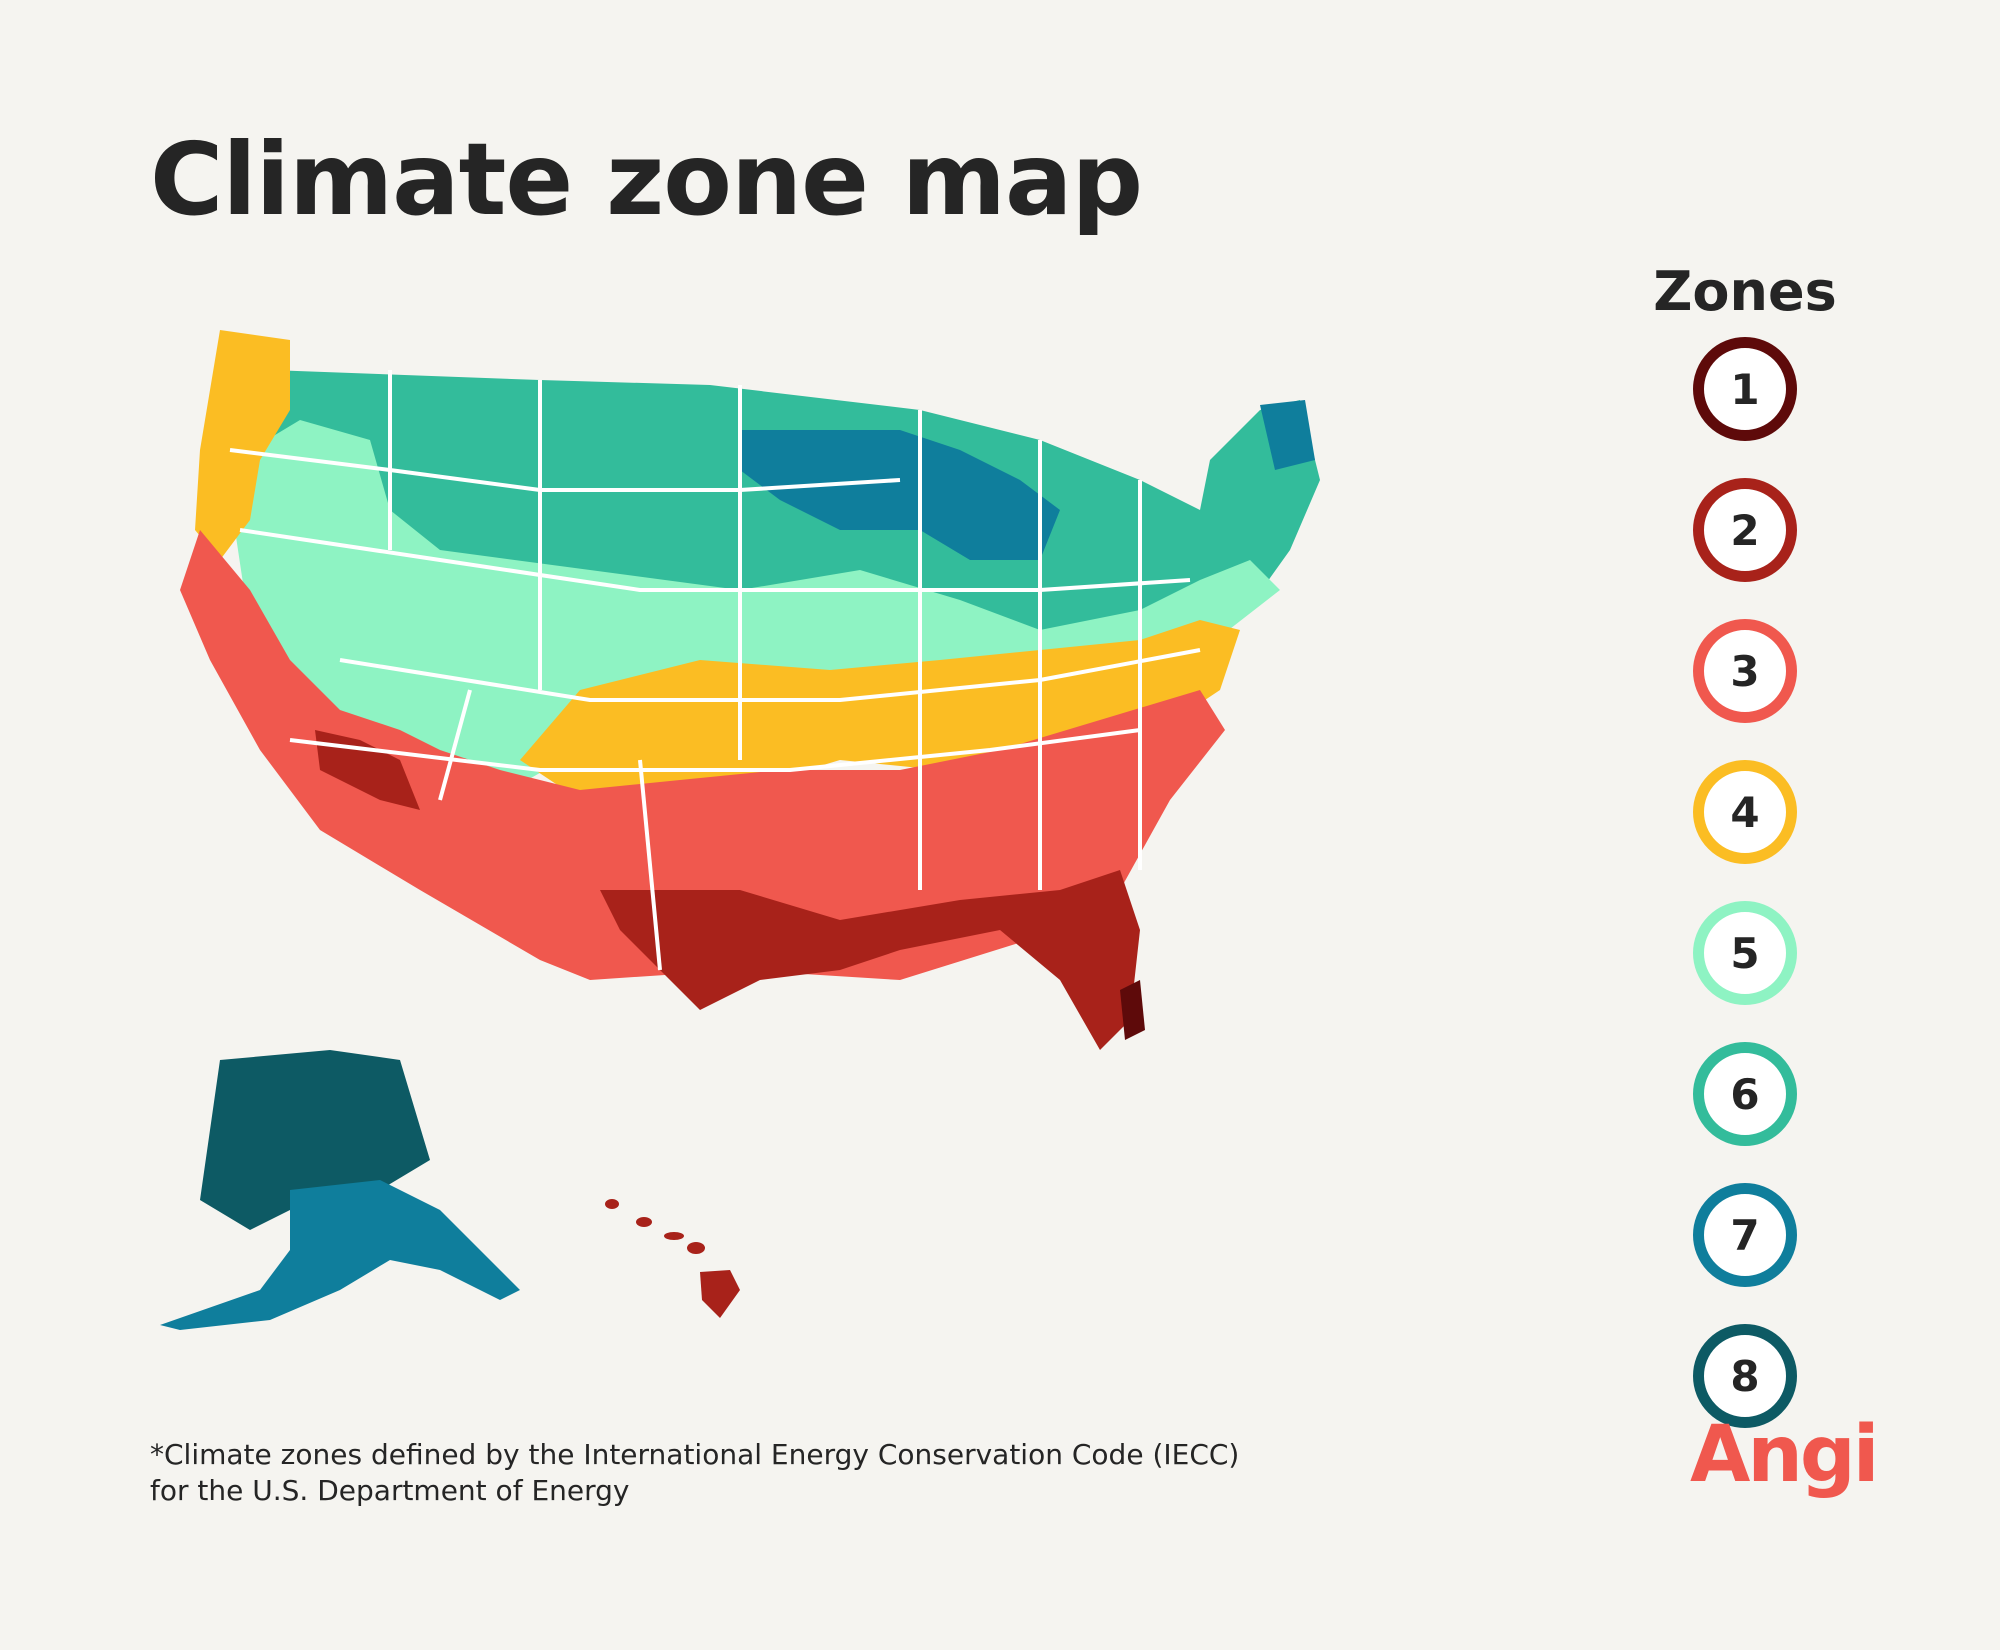 This screenshot has width=2000, height=1650. I want to click on zone-3-south-region, so click(702, 755).